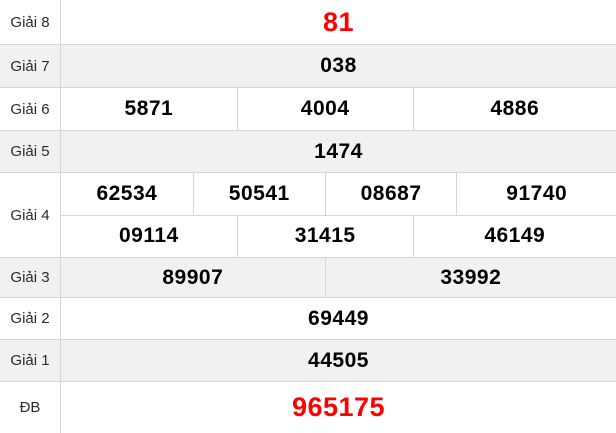 This screenshot has width=616, height=433. I want to click on prize-label: Giải 2, so click(30, 318).